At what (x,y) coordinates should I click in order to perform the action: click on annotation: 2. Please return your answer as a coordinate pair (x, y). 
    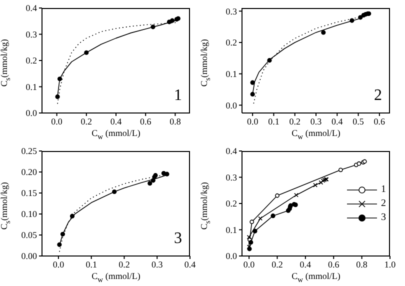
    Looking at the image, I should click on (378, 96).